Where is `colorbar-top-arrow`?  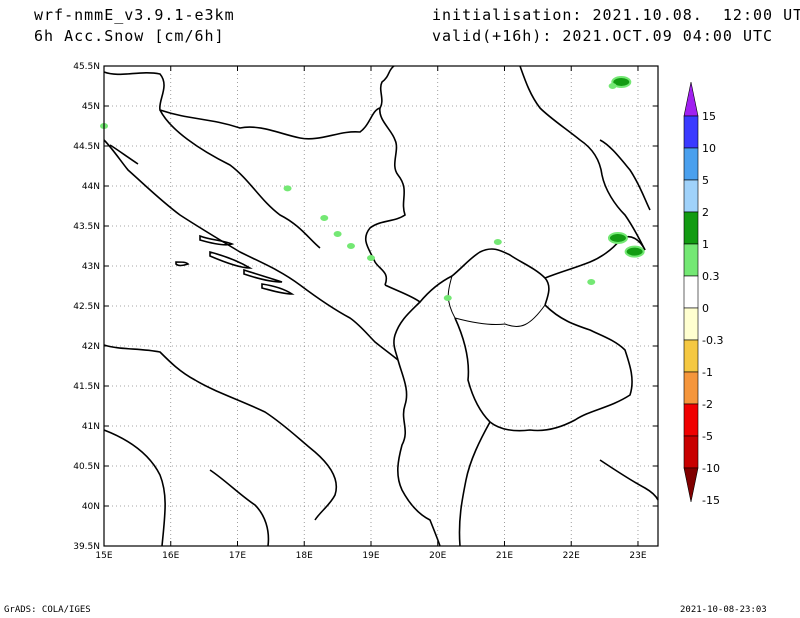 colorbar-top-arrow is located at coordinates (691, 99).